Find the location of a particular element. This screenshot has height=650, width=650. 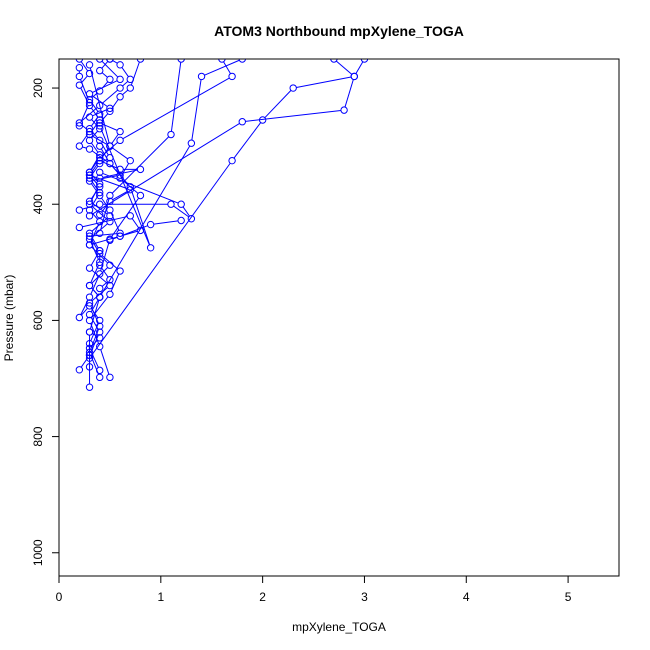

series-12-segment is located at coordinates (135, 230).